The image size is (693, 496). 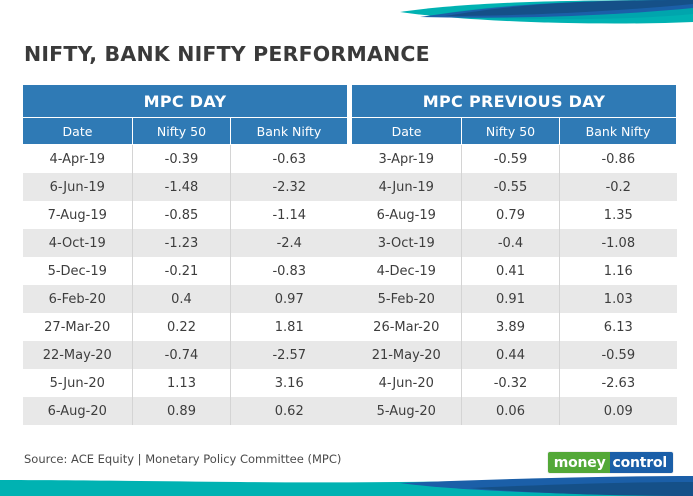 I want to click on cell-prev-nifty50: -0.59, so click(x=510, y=158).